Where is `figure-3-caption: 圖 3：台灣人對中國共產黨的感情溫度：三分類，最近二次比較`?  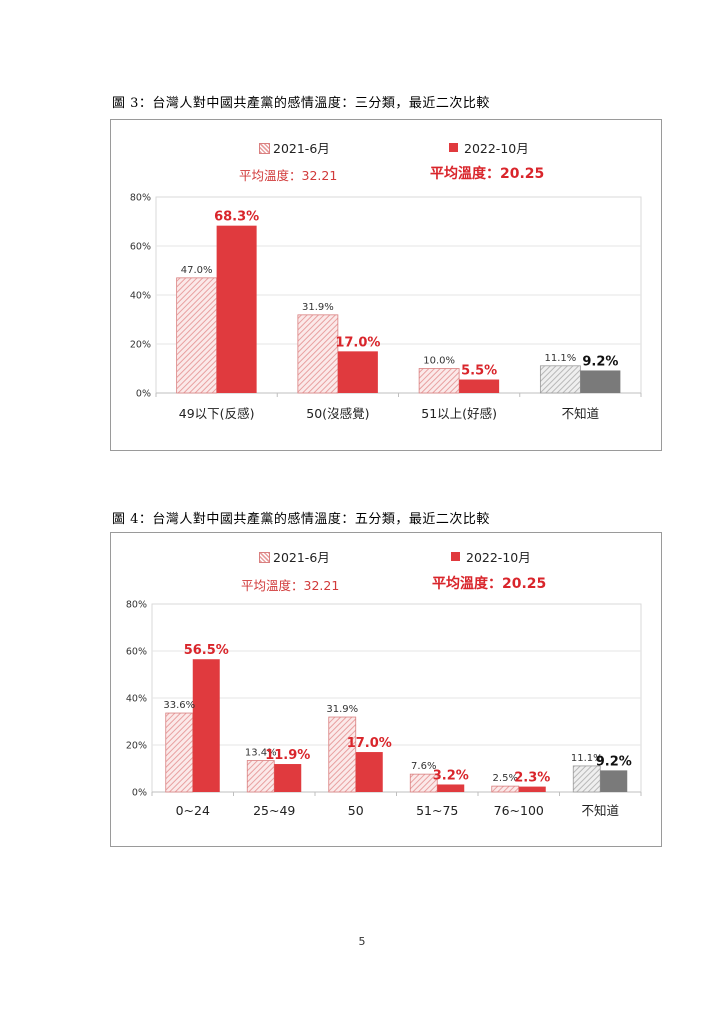 figure-3-caption: 圖 3：台灣人對中國共產黨的感情溫度：三分類，最近二次比較 is located at coordinates (301, 103).